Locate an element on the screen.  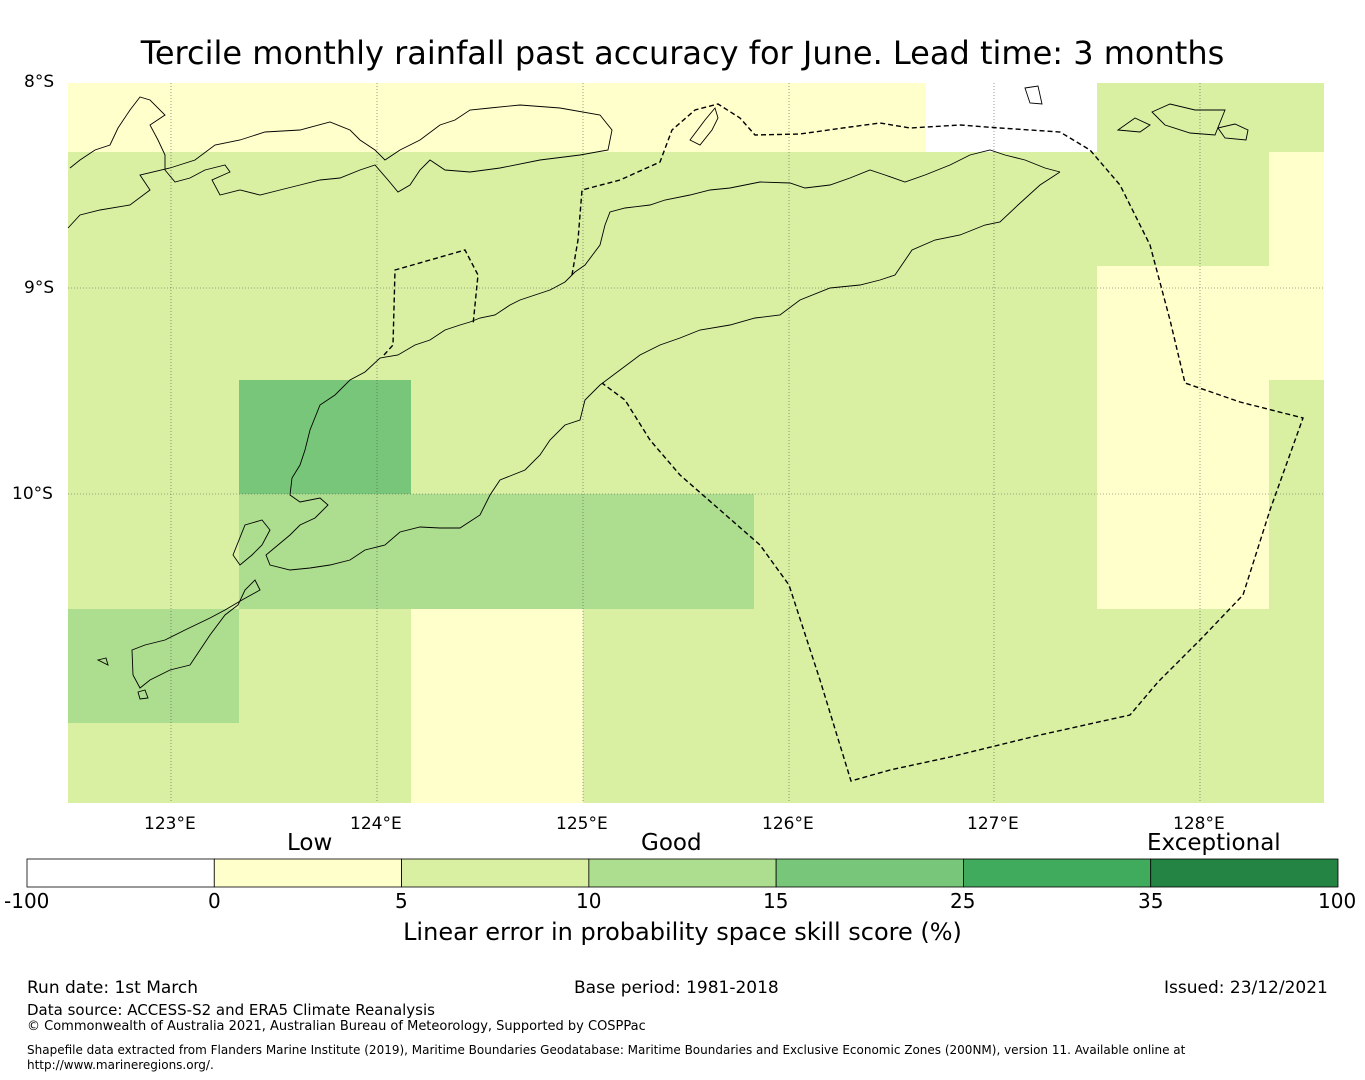
tick-5: 5 is located at coordinates (401, 901).